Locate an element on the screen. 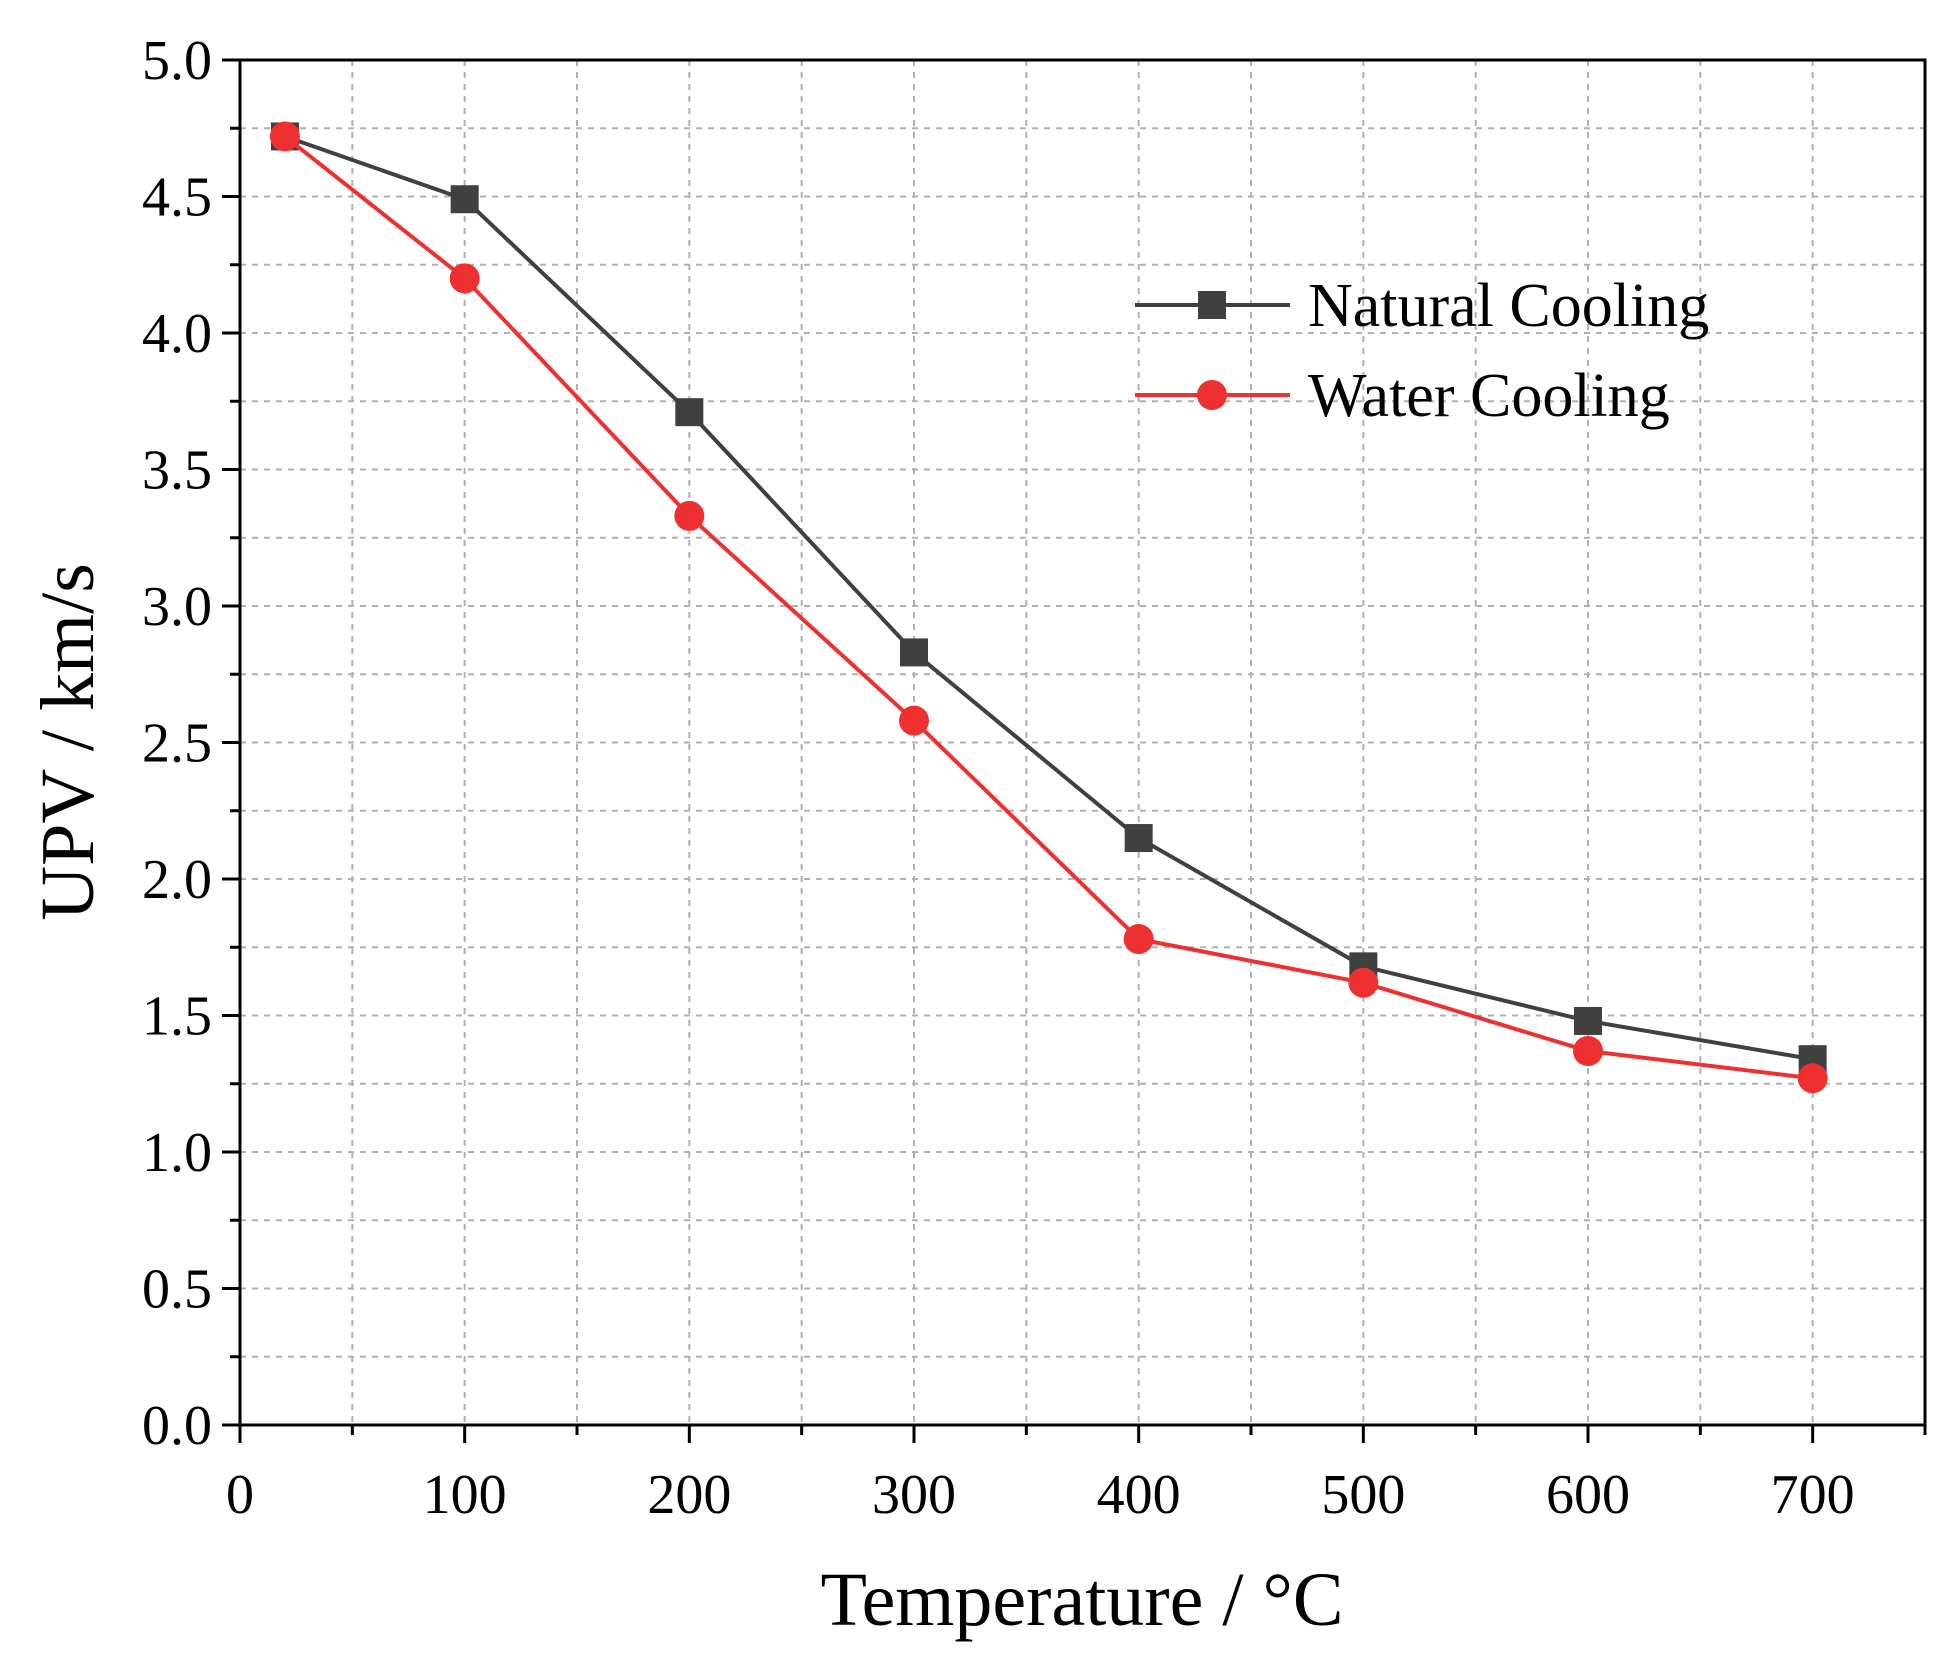 This screenshot has height=1659, width=1960. x-tick-label: 300 is located at coordinates (914, 1495).